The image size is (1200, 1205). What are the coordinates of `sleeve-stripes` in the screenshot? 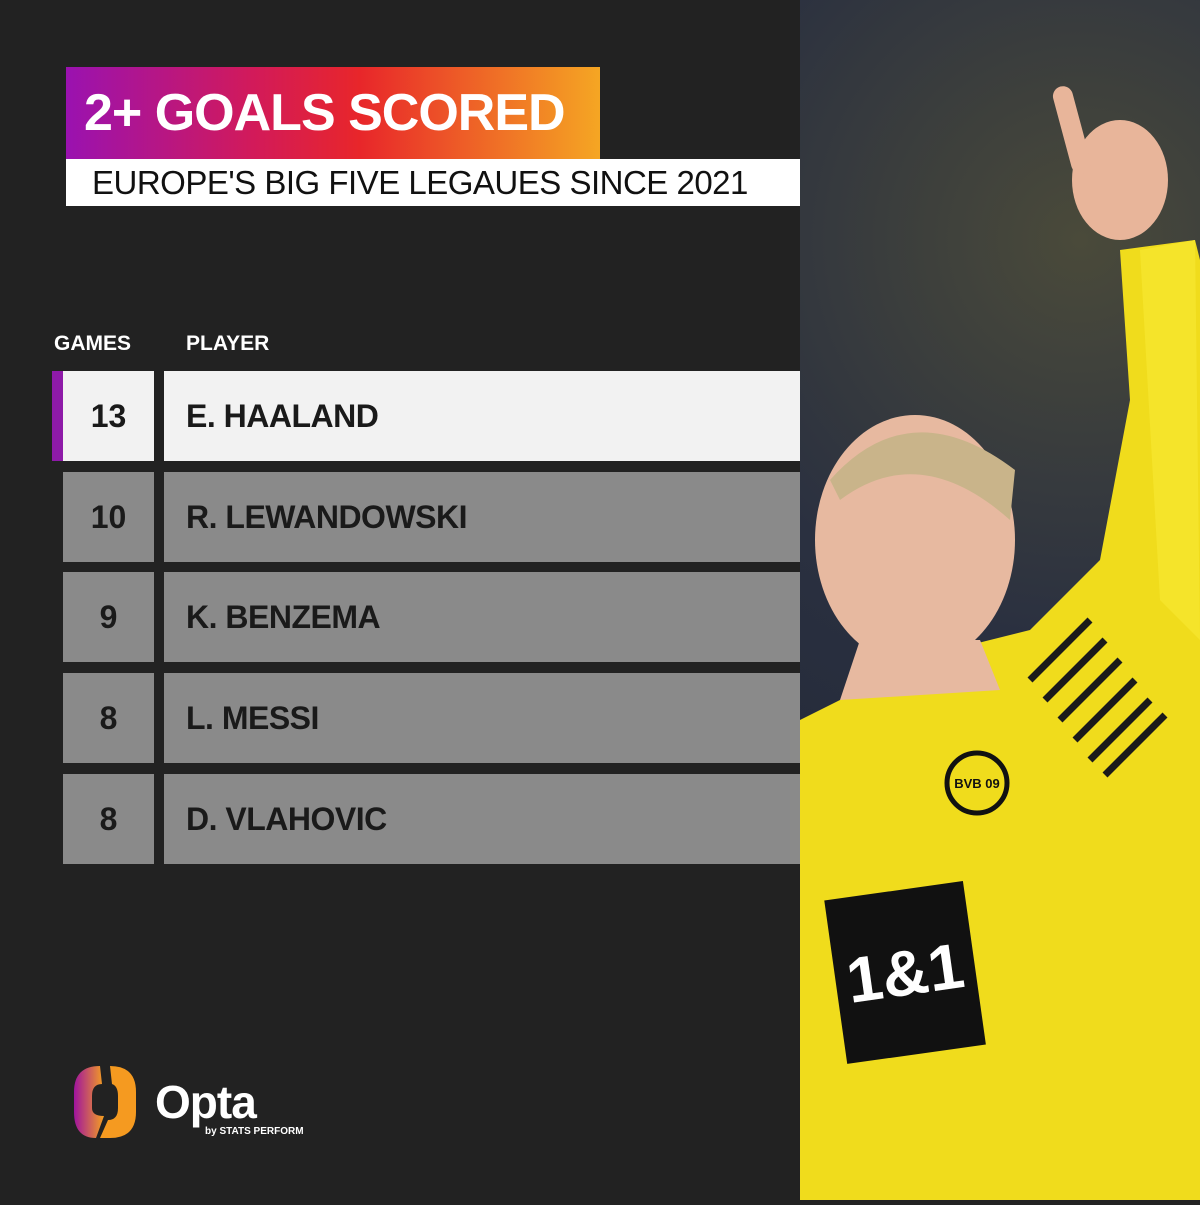 It's located at (1097, 697).